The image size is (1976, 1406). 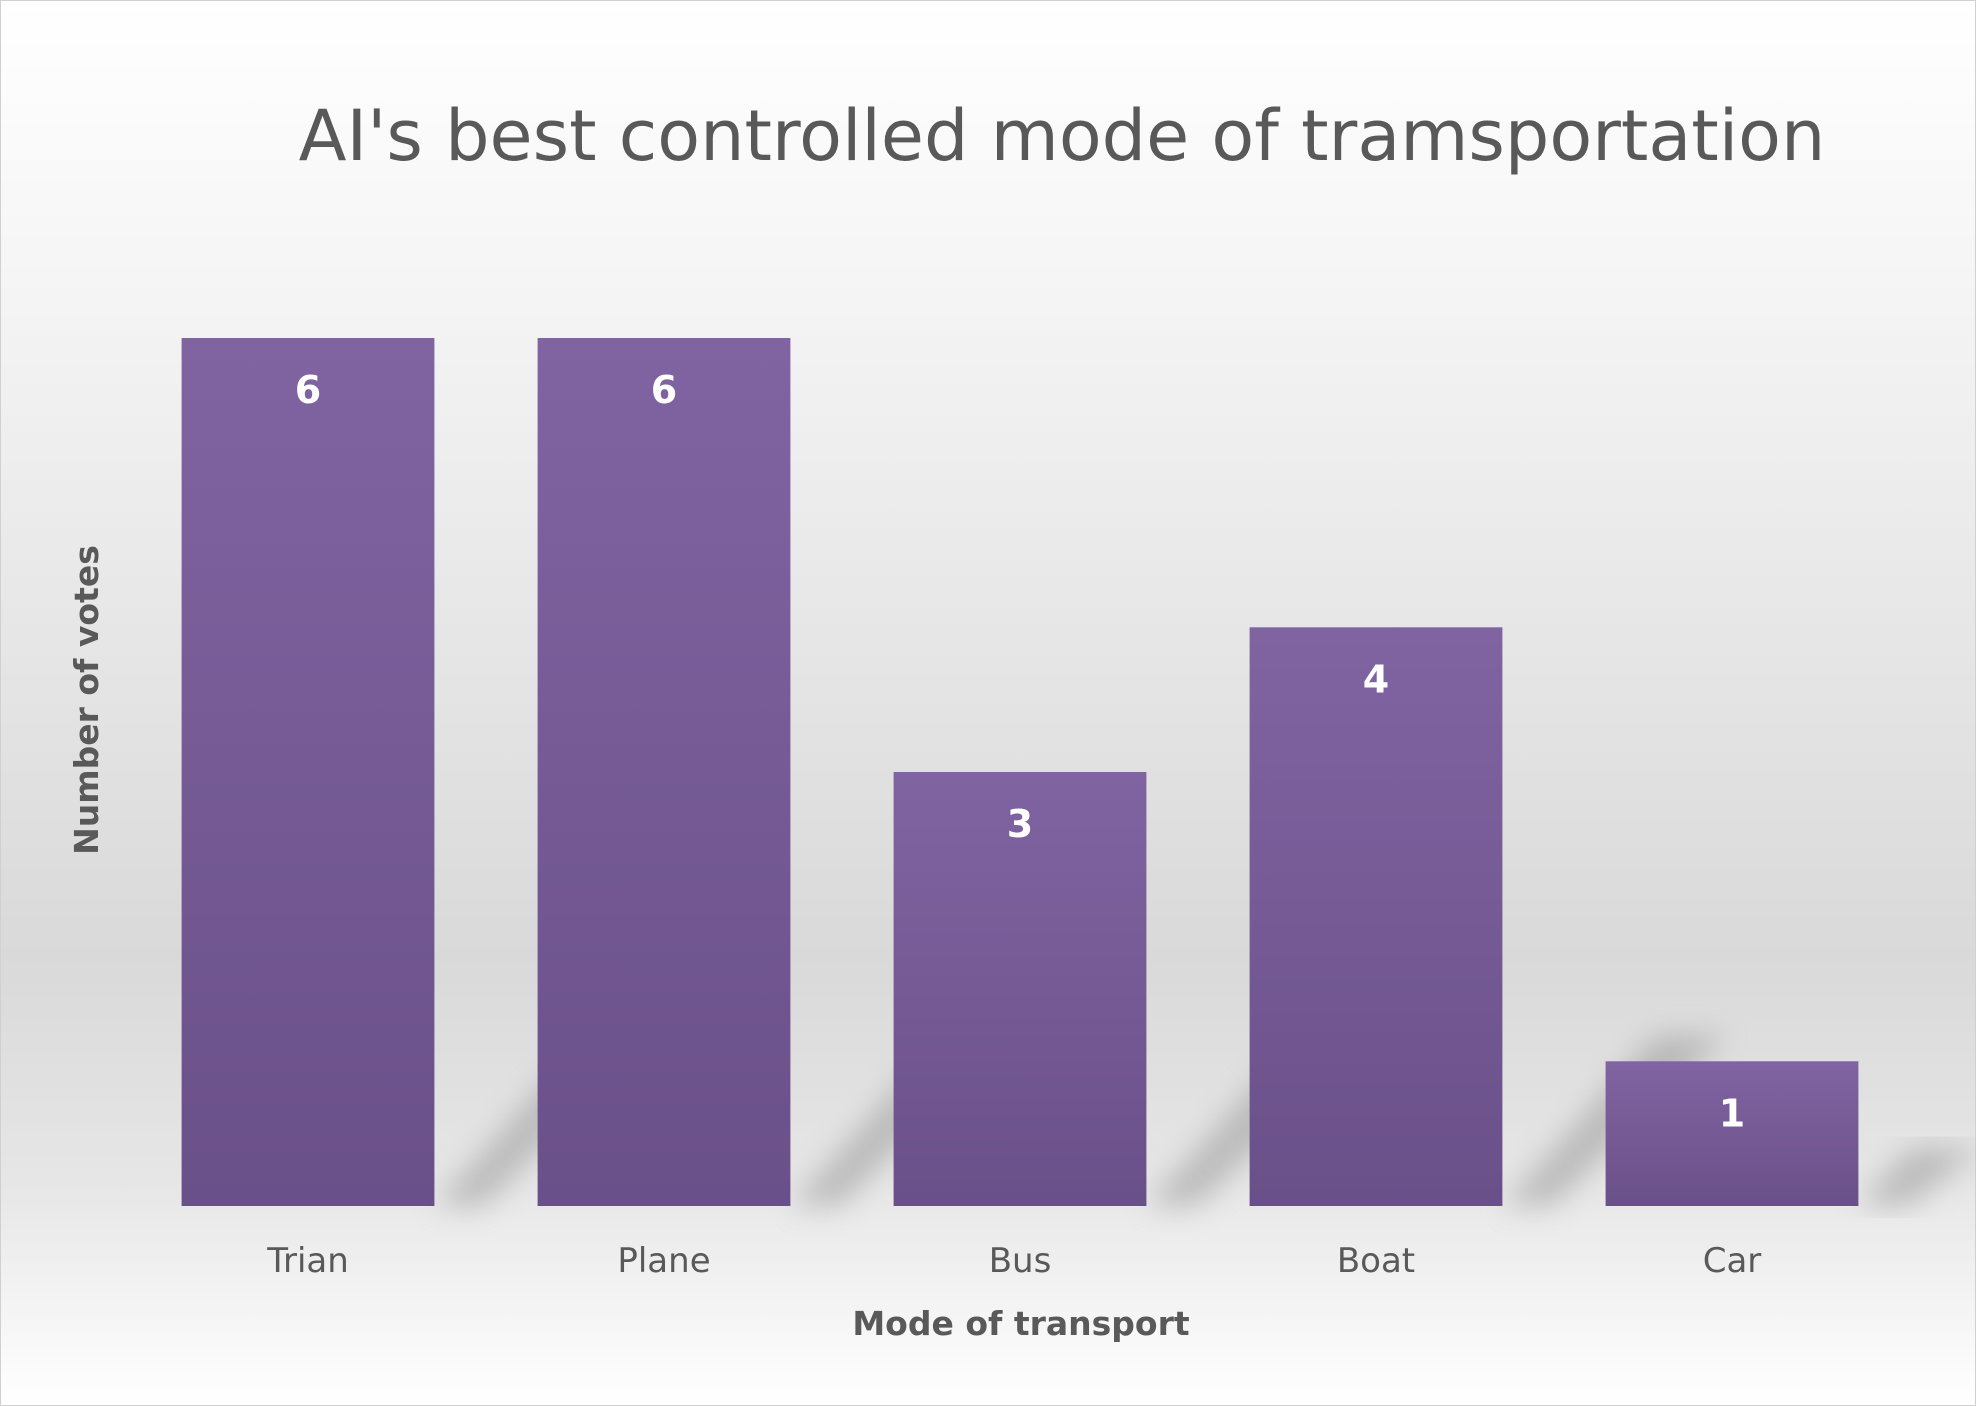 I want to click on x-axis-tick-labels: Trian Plane Bus Boat Car, so click(x=1013, y=1261).